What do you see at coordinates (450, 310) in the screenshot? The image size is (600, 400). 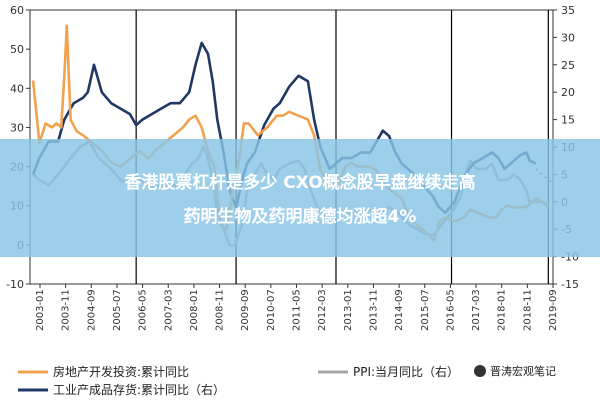 I see `x-tick-label-16: 2016-05` at bounding box center [450, 310].